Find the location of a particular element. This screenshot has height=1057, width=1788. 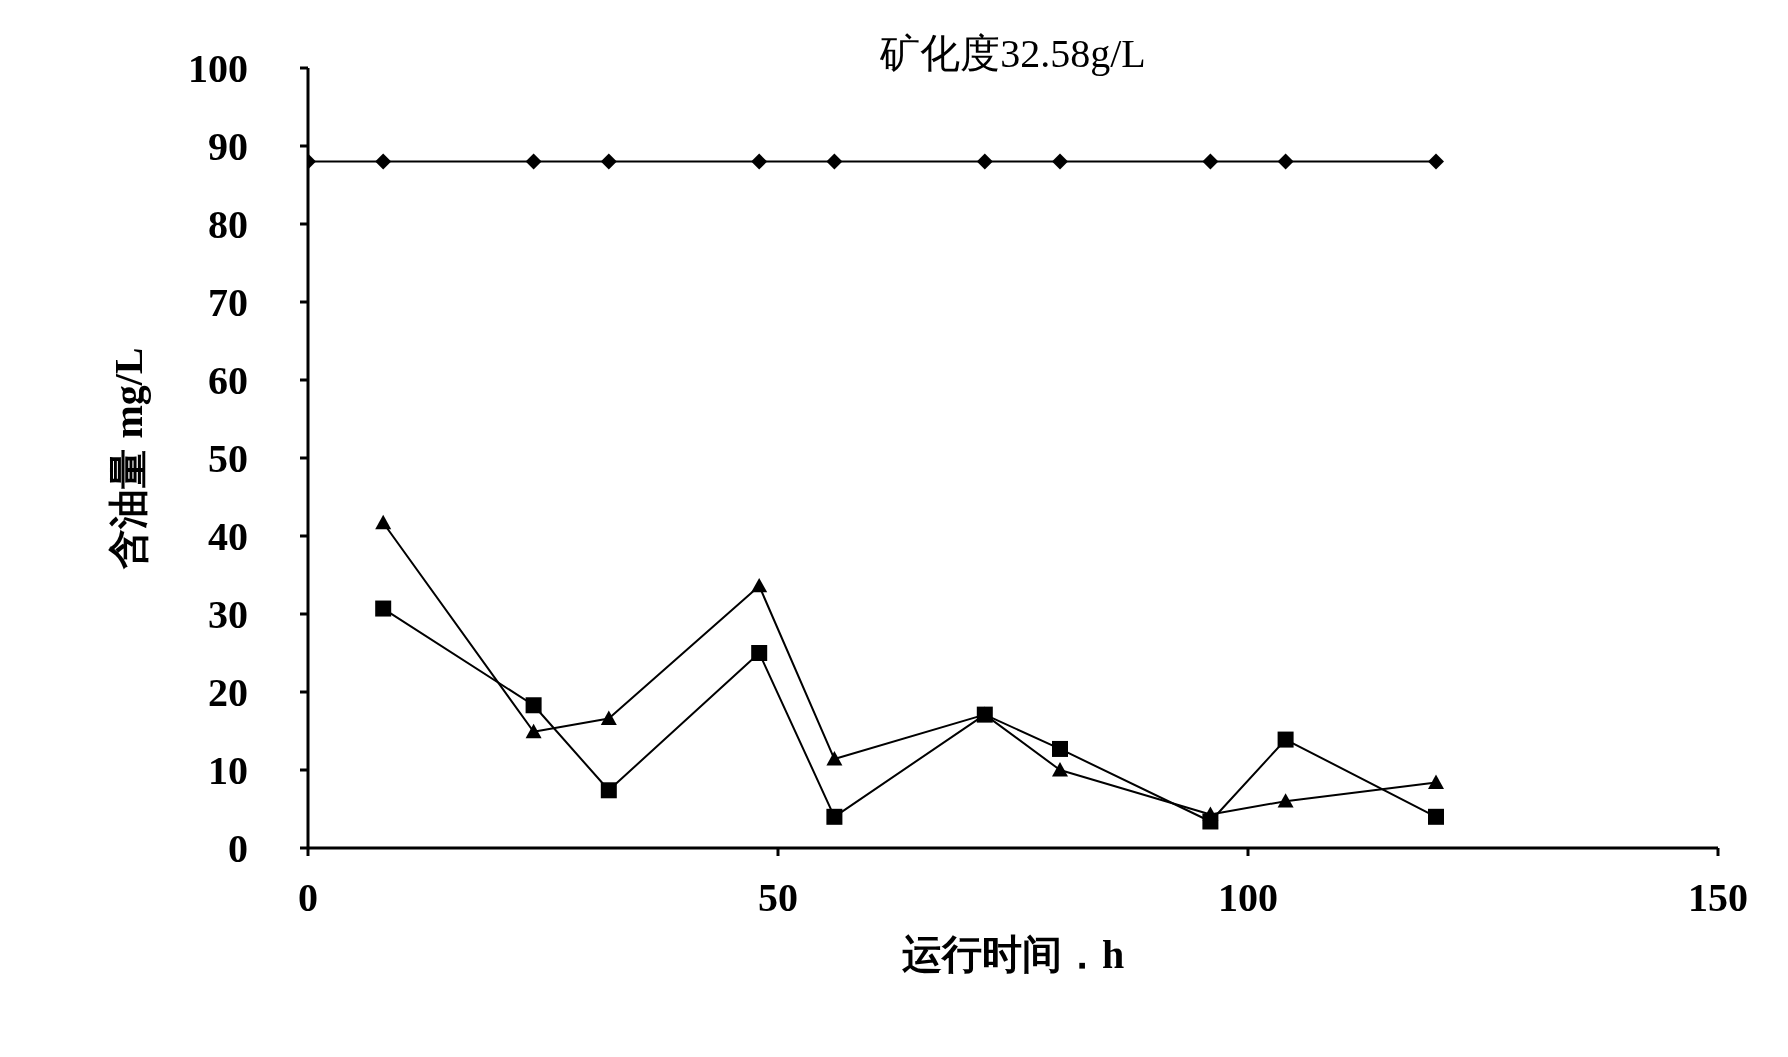

x-tick-label: 100 is located at coordinates (1248, 898).